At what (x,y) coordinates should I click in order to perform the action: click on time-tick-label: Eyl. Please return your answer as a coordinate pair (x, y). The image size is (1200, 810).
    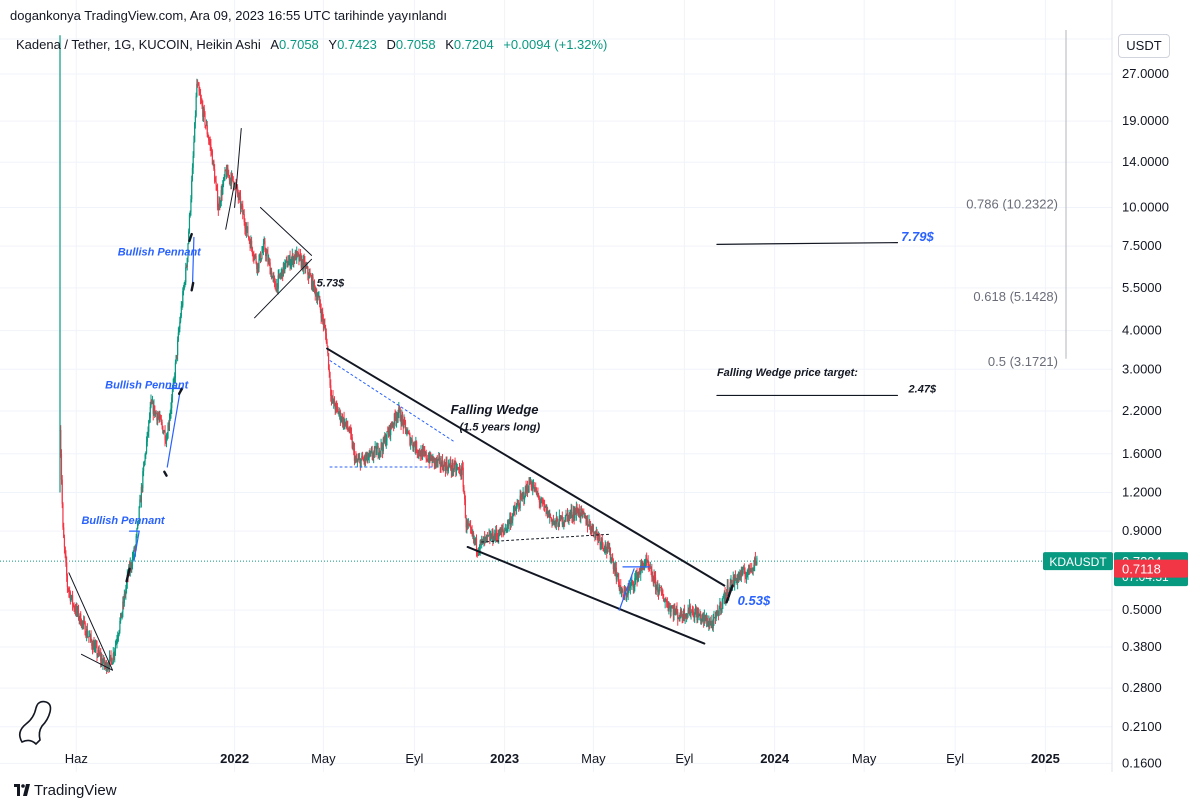
    Looking at the image, I should click on (955, 758).